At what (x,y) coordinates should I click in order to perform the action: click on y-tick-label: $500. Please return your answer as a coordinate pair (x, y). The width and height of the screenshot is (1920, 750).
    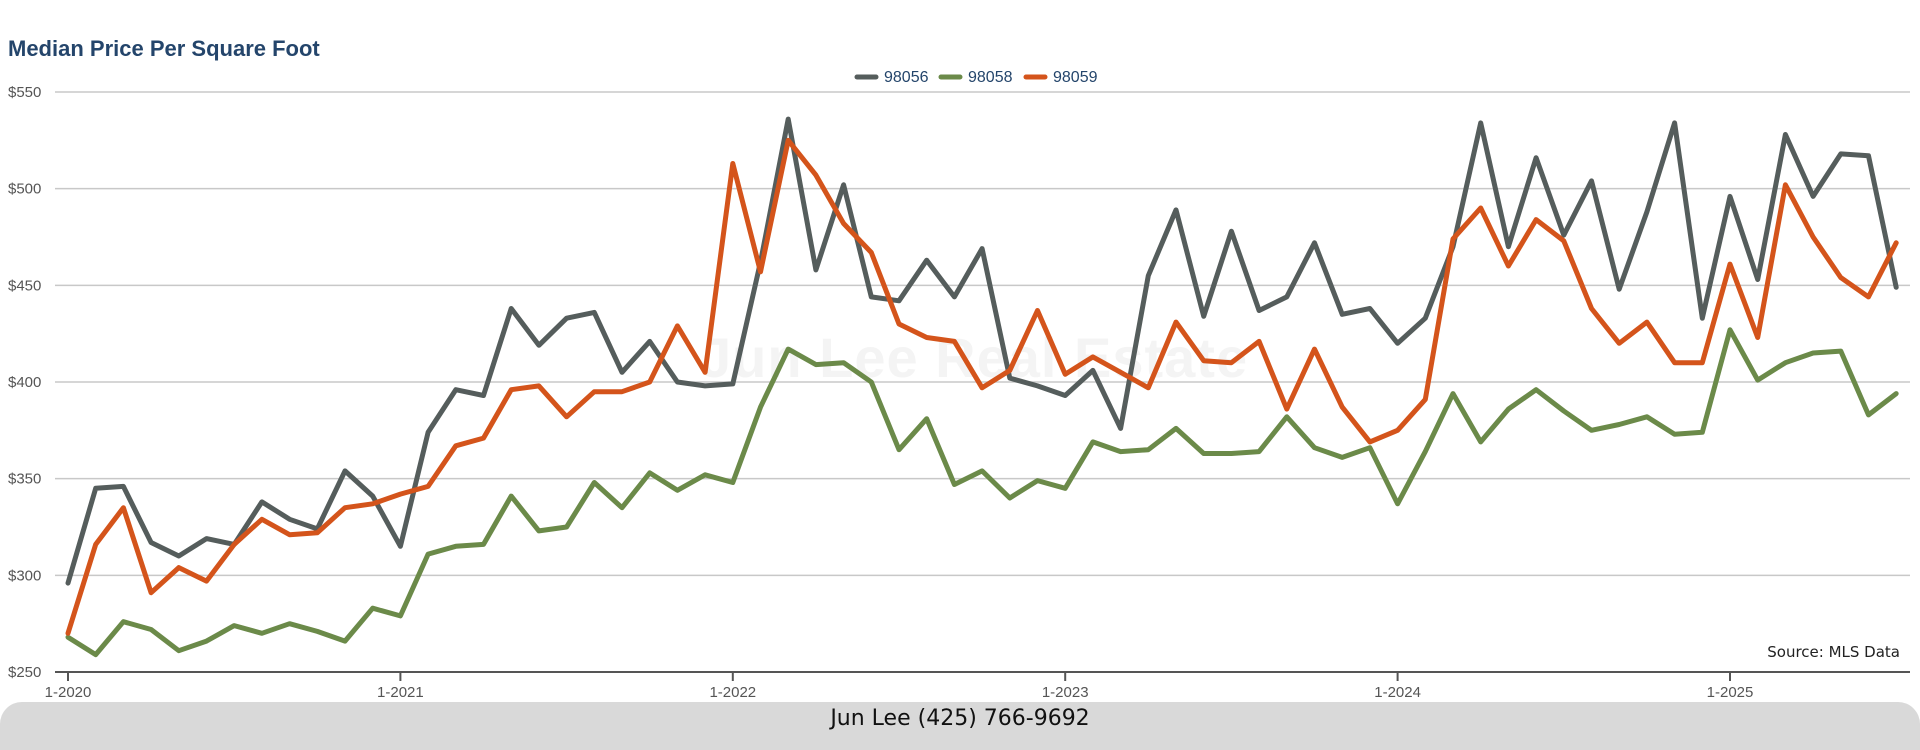
    Looking at the image, I should click on (24, 189).